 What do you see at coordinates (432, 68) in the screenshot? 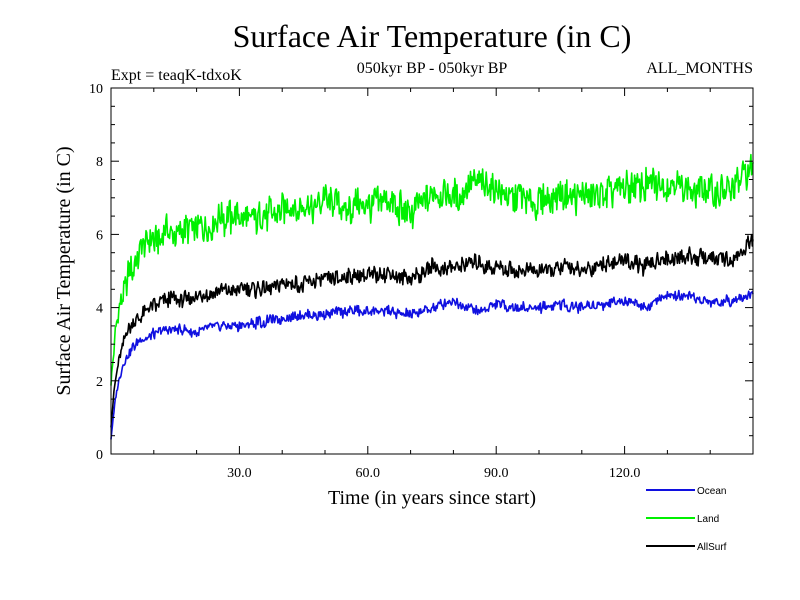
I see `chart-subtitle: 050kyr BP - 050kyr BP` at bounding box center [432, 68].